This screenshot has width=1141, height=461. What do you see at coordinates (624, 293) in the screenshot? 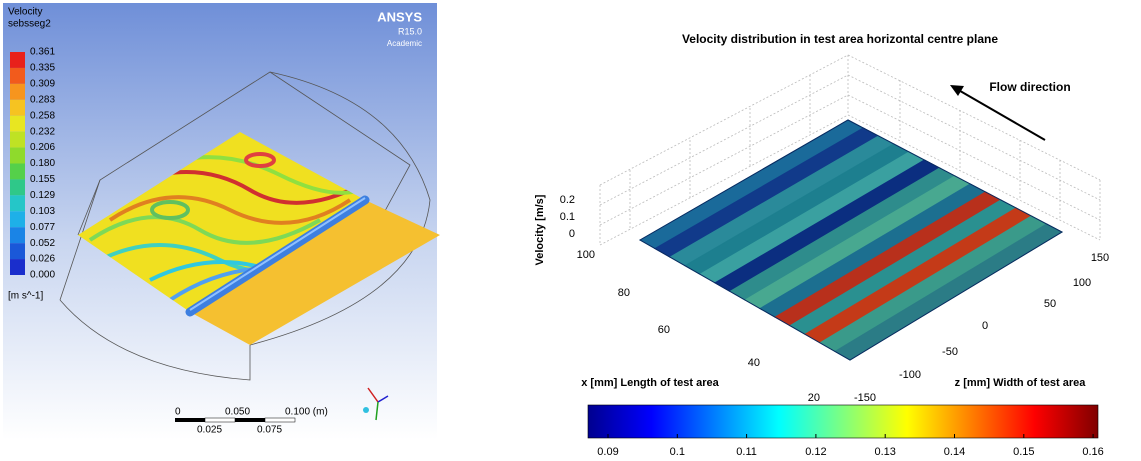
I see `x-tick-label: 80` at bounding box center [624, 293].